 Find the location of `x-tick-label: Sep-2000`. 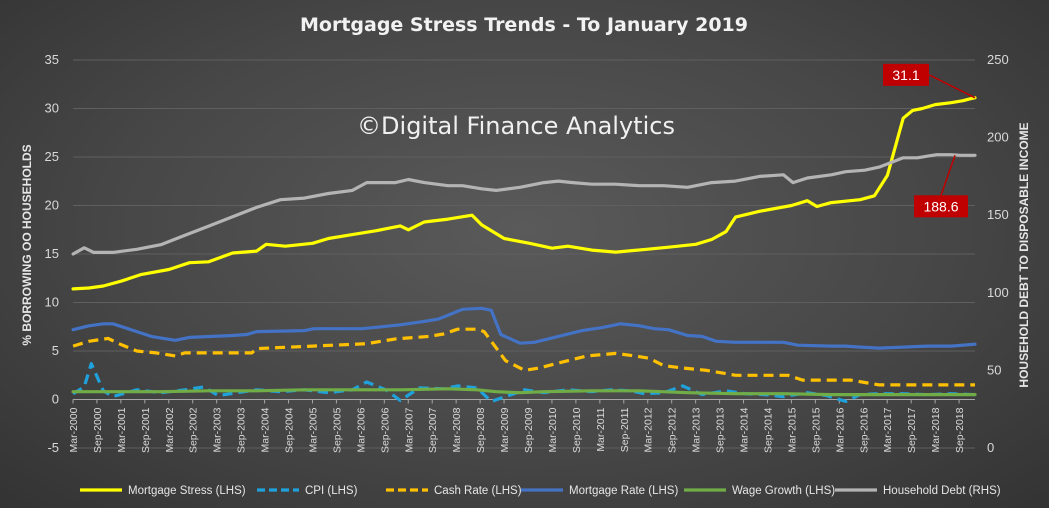

x-tick-label: Sep-2000 is located at coordinates (98, 430).